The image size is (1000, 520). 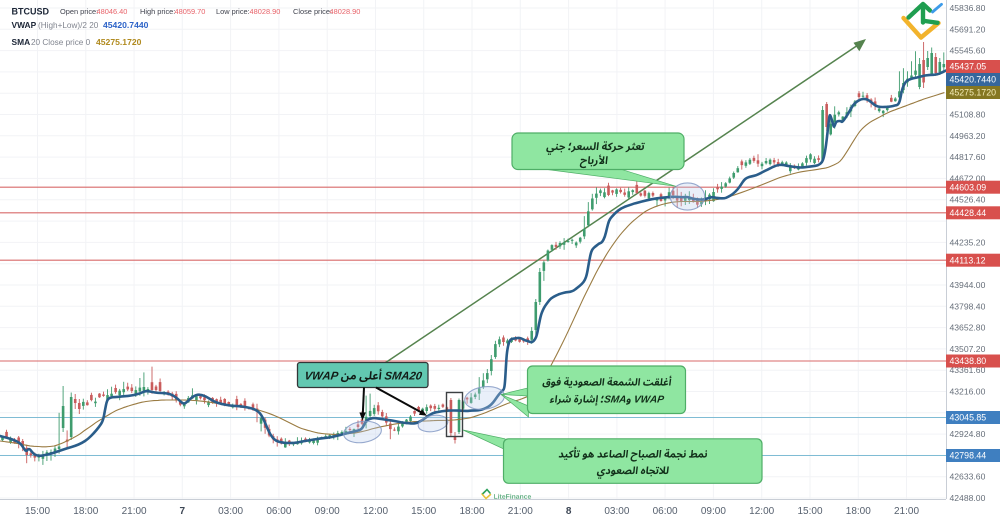 I want to click on svg-text: 48046.40, so click(x=112, y=11).